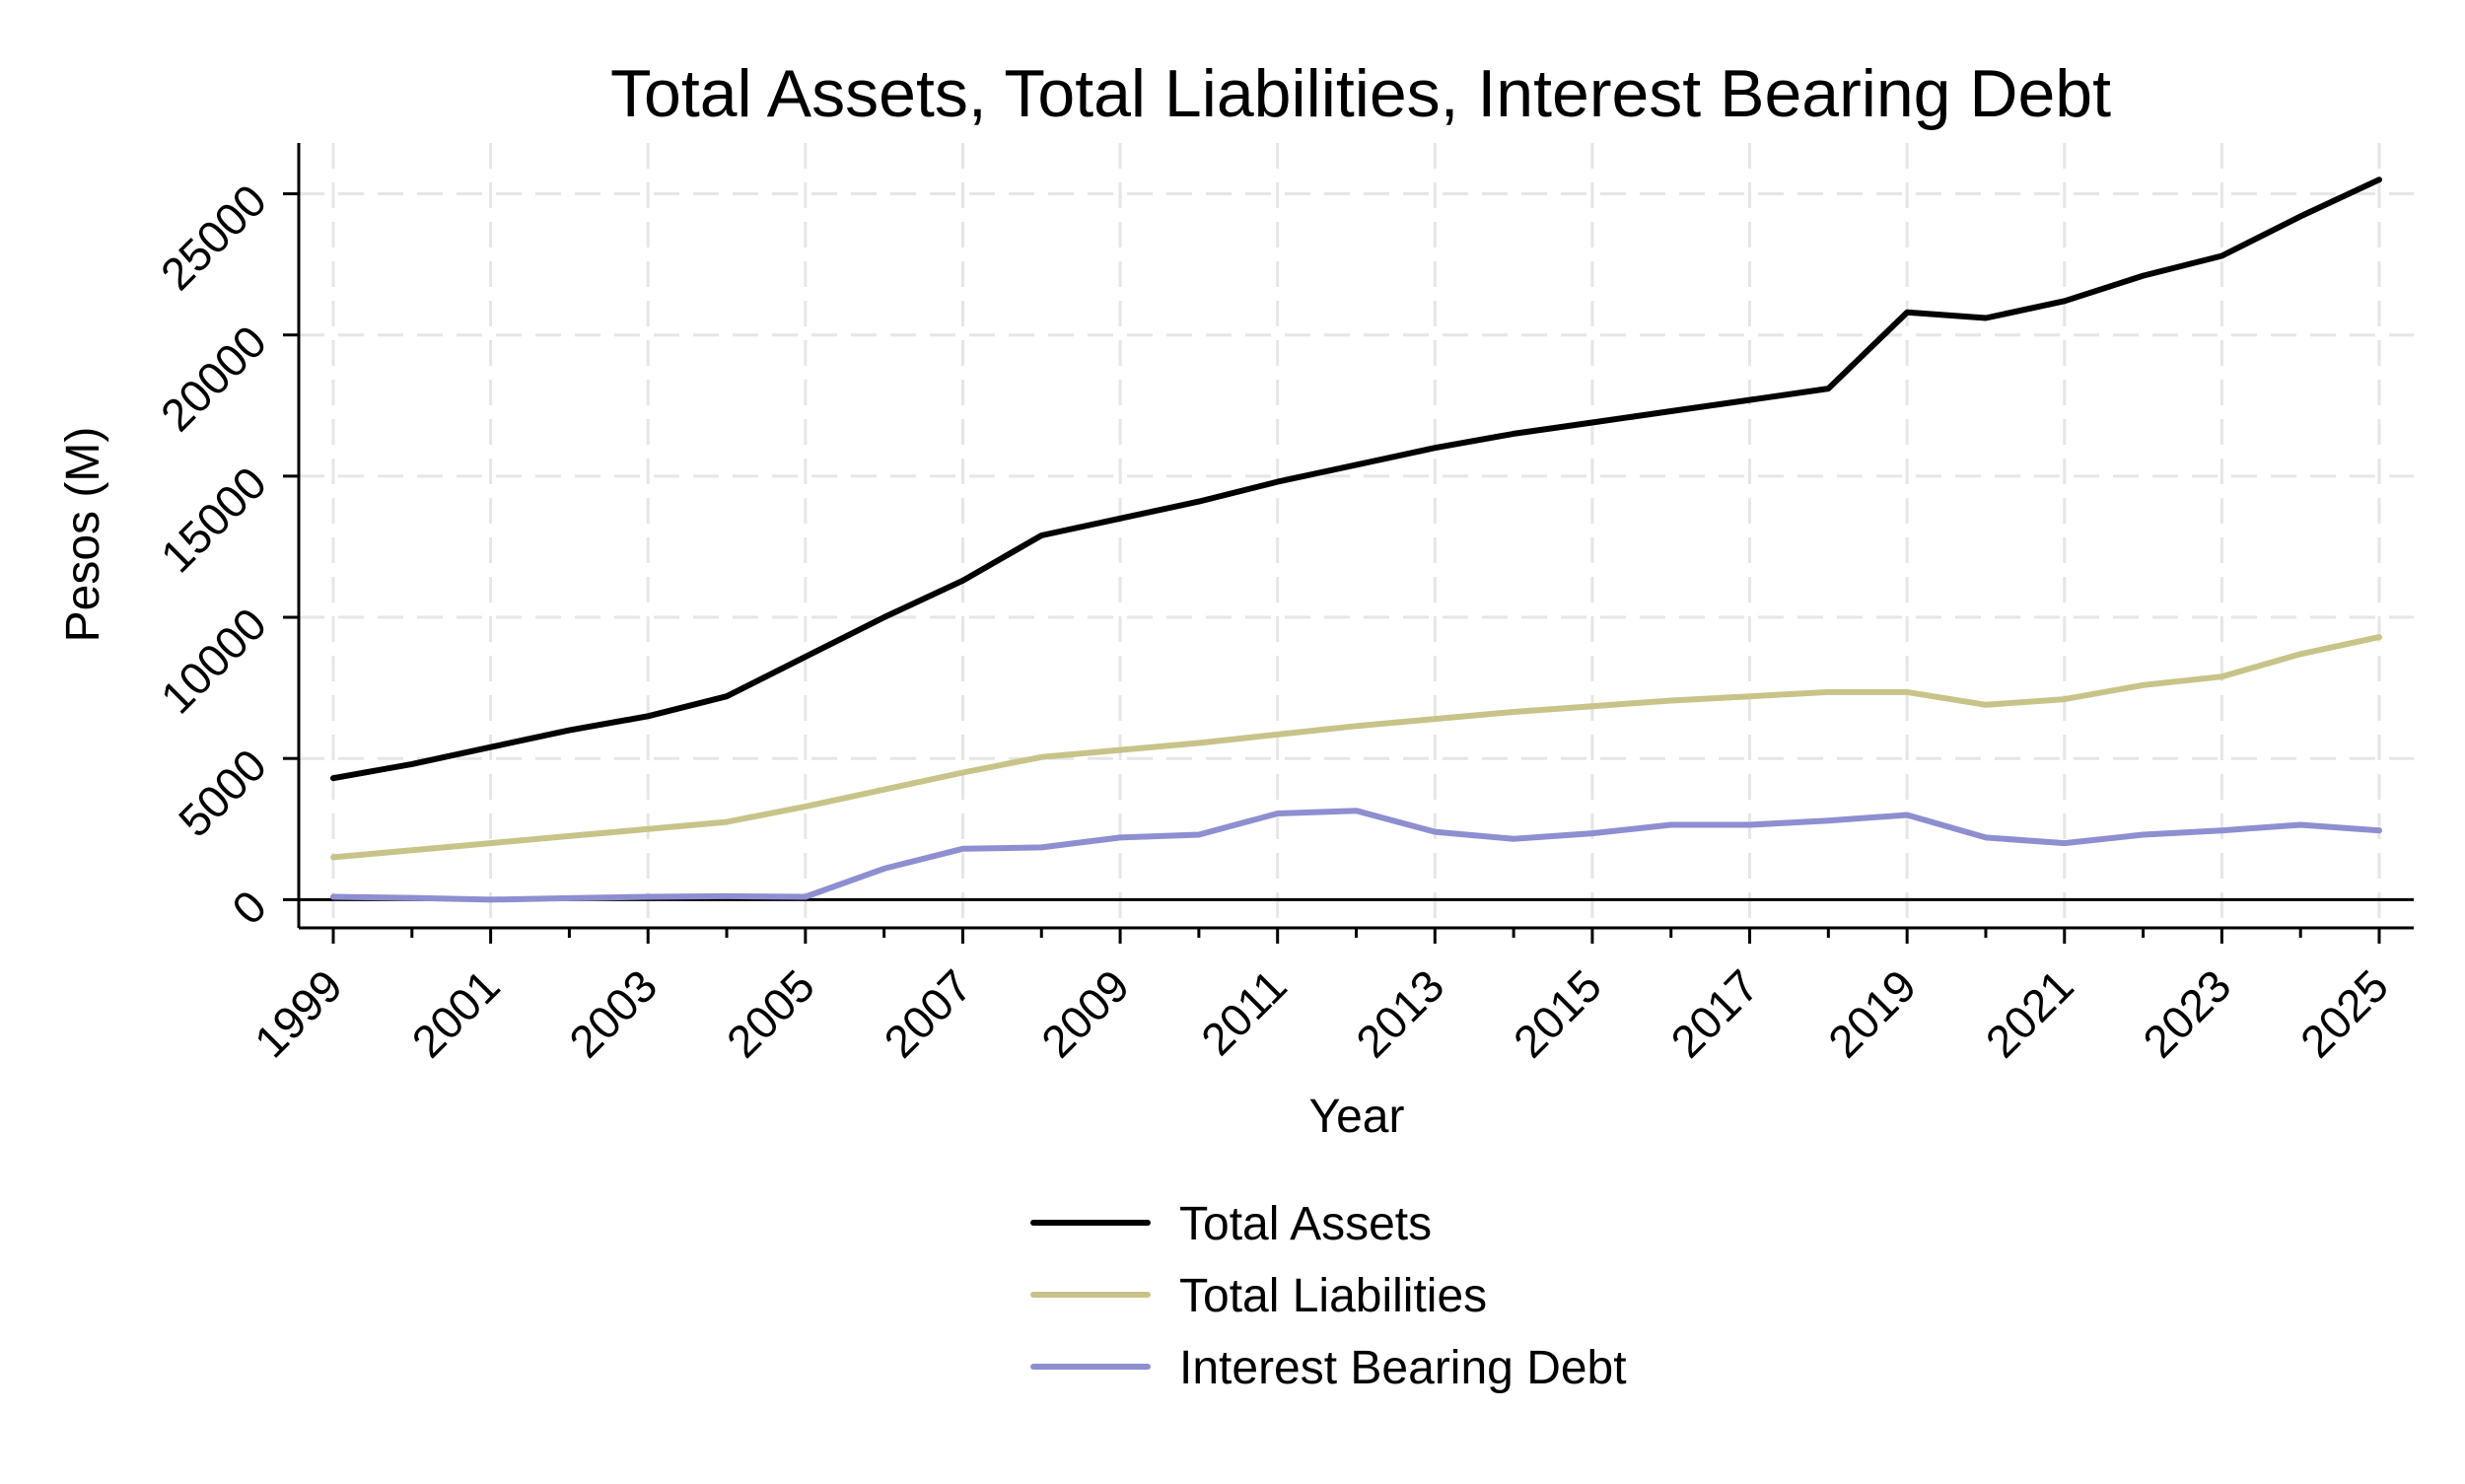 This screenshot has height=1484, width=2465. Describe the element at coordinates (1244, 1012) in the screenshot. I see `x-tick-label: 2011` at that location.